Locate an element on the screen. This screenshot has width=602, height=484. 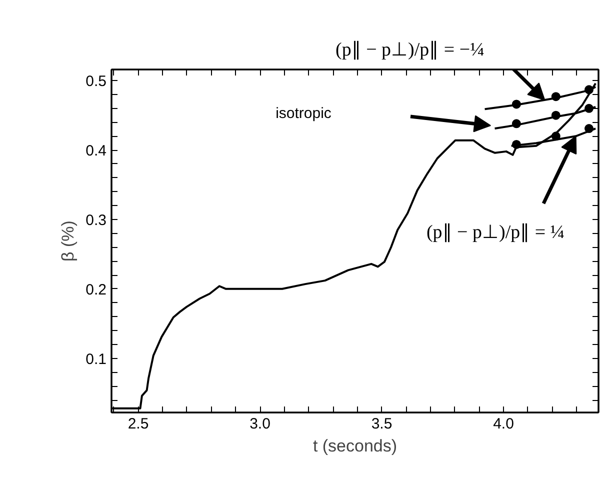
annotation: (p∥ − p⊥)/p∥ = ¼ is located at coordinates (495, 232).